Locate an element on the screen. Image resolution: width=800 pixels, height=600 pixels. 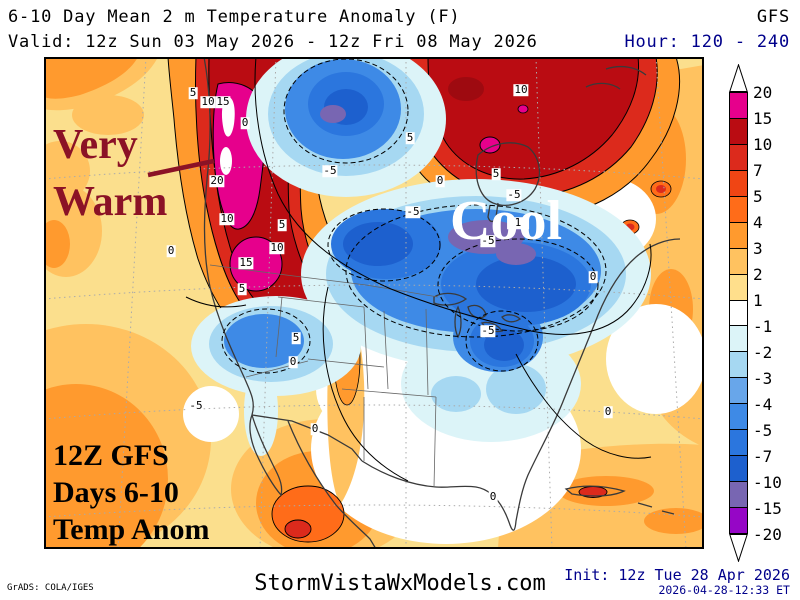
cool-annotation: Cool is located at coordinates (506, 221).